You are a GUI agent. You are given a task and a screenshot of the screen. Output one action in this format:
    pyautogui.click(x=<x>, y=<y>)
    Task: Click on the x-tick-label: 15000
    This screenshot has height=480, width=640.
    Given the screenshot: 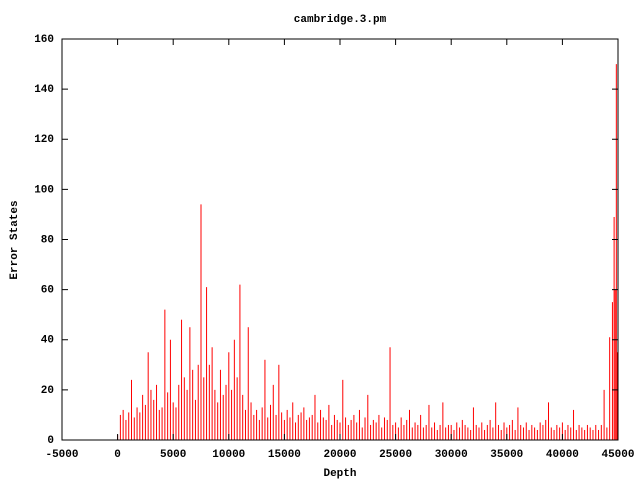 What is the action you would take?
    pyautogui.click(x=284, y=455)
    